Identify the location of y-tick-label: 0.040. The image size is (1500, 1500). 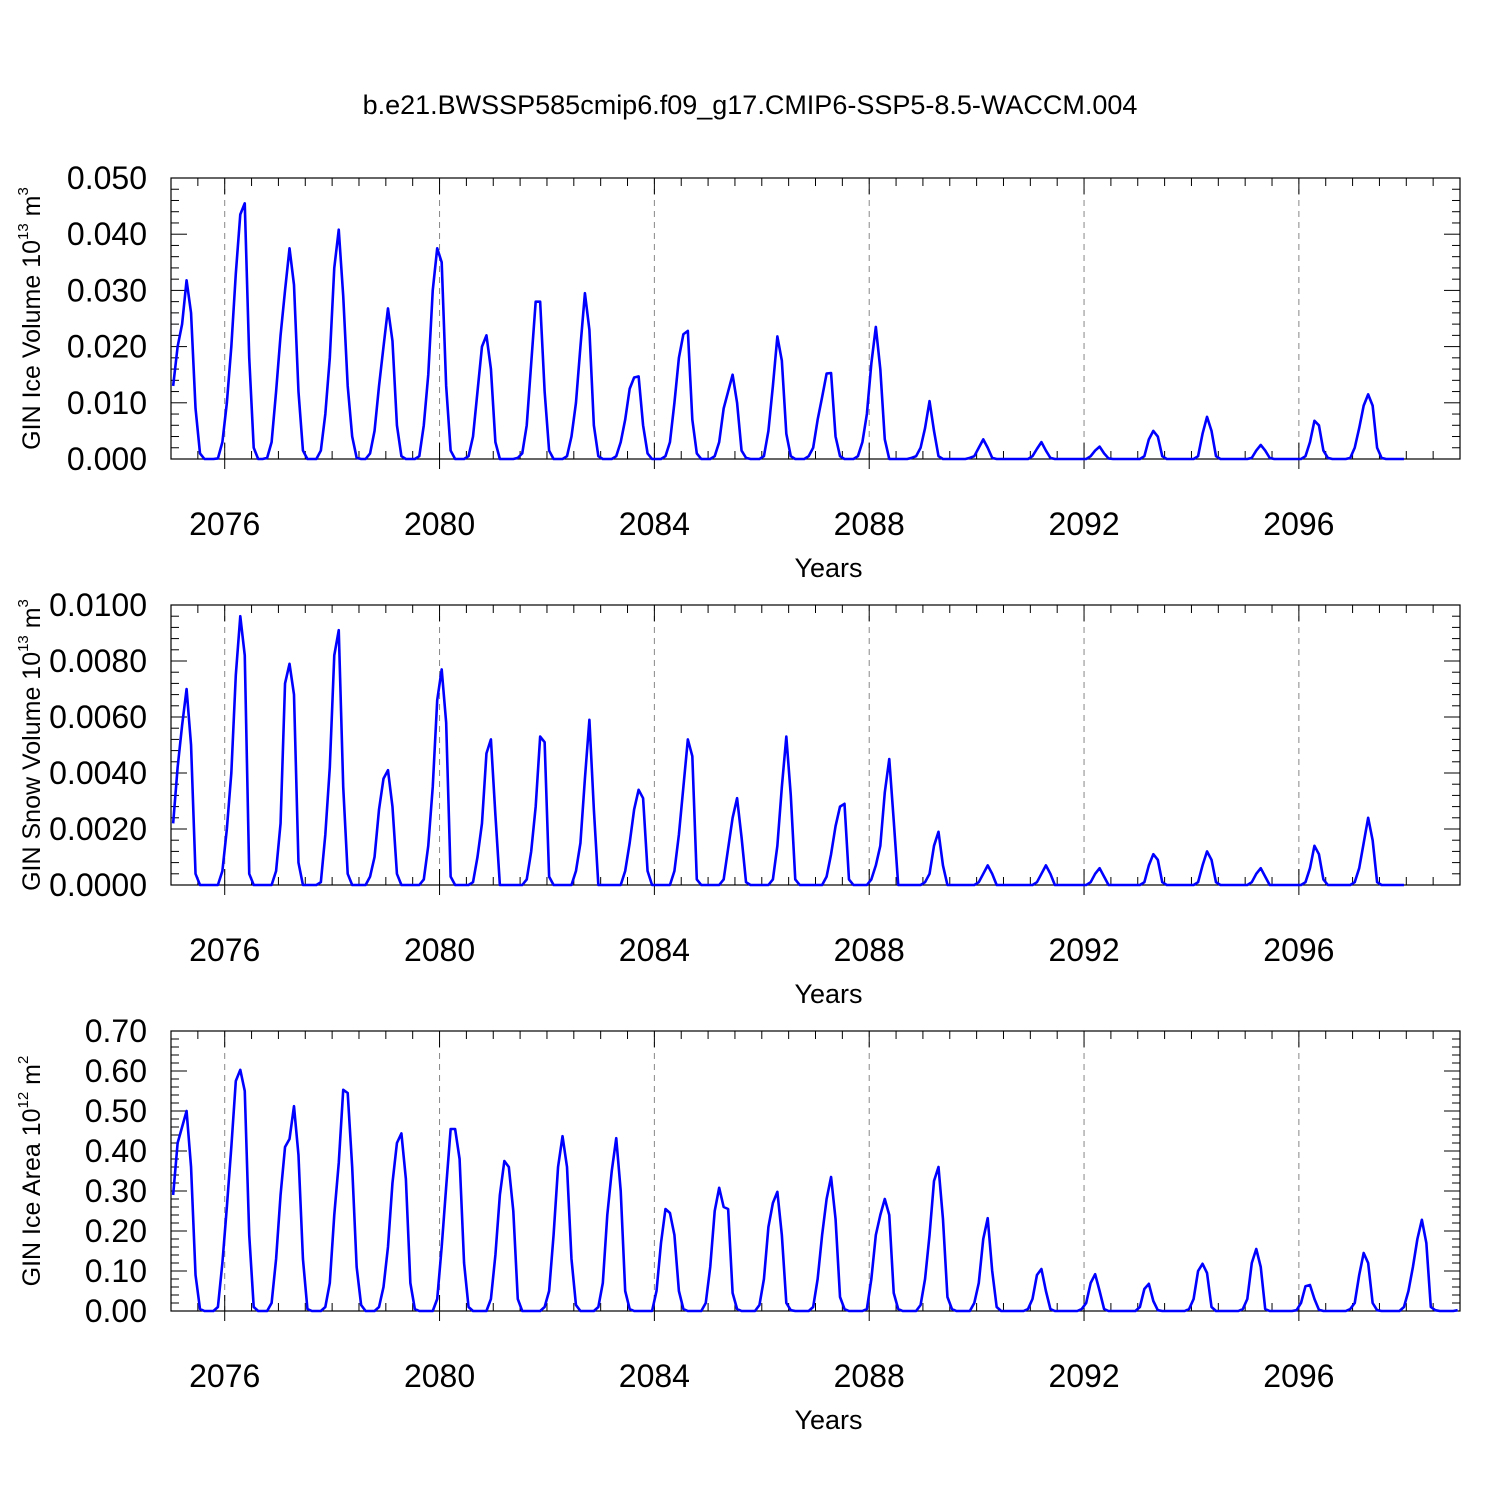
(107, 234).